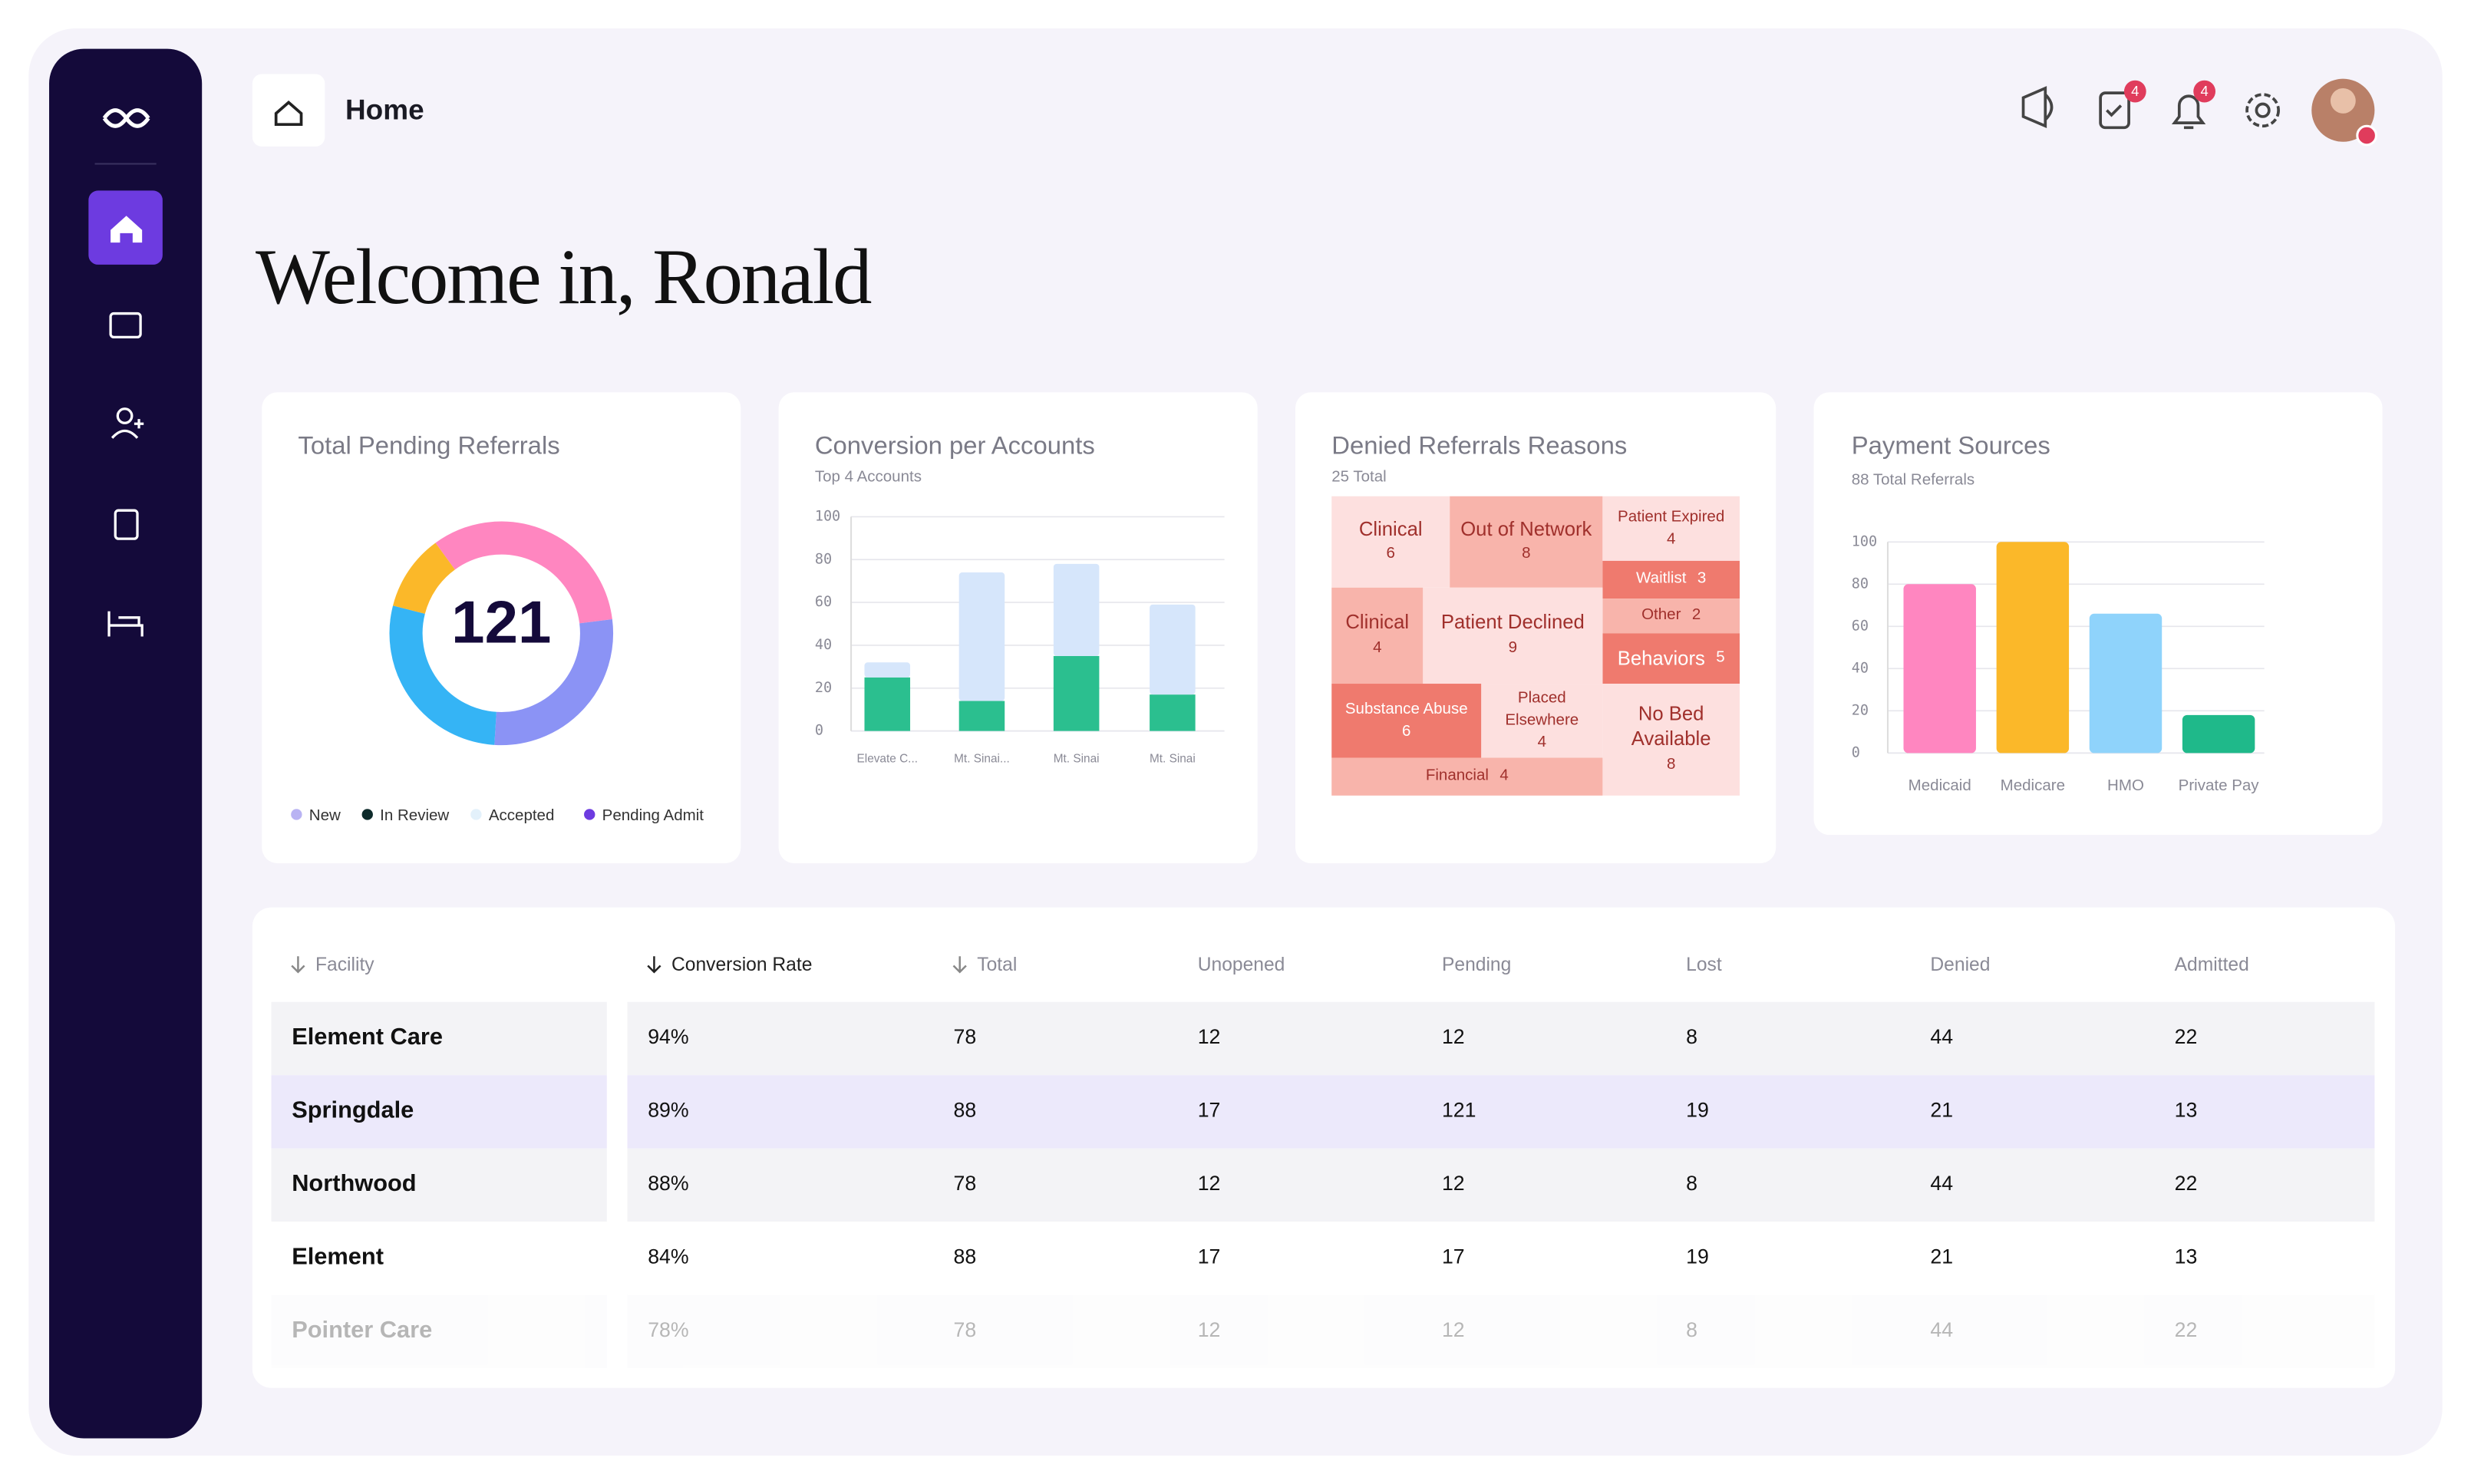 The image size is (2471, 1484). What do you see at coordinates (2114, 111) in the screenshot?
I see `tasks-icon` at bounding box center [2114, 111].